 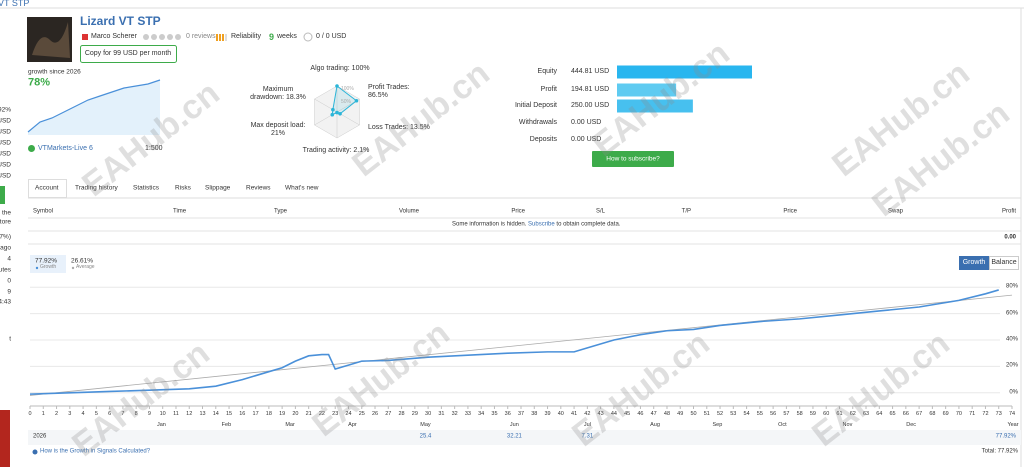 What do you see at coordinates (9, 281) in the screenshot?
I see `sidebar-fragment: 0` at bounding box center [9, 281].